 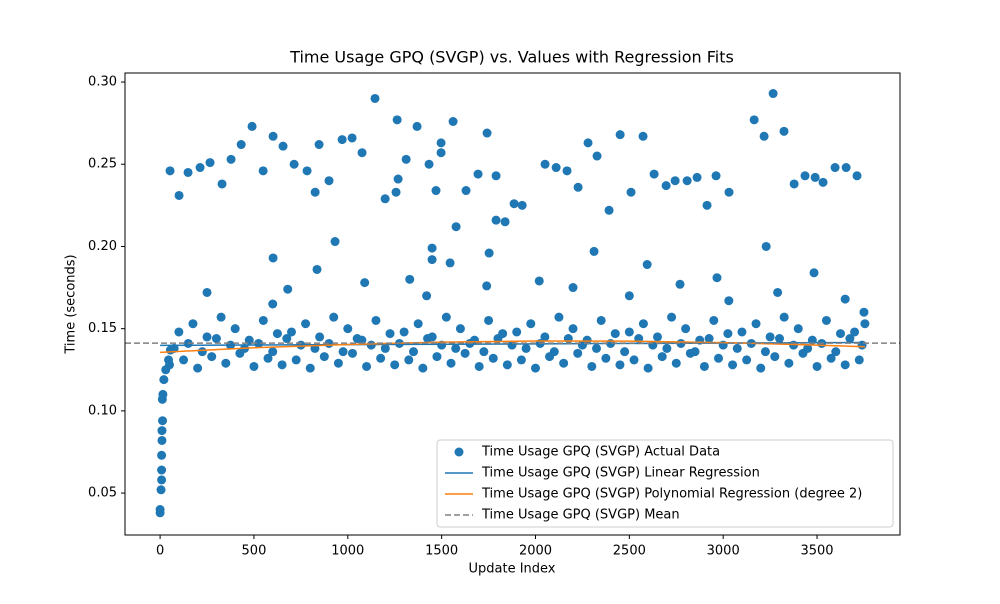 What do you see at coordinates (723, 551) in the screenshot?
I see `x-tick-label: 3000` at bounding box center [723, 551].